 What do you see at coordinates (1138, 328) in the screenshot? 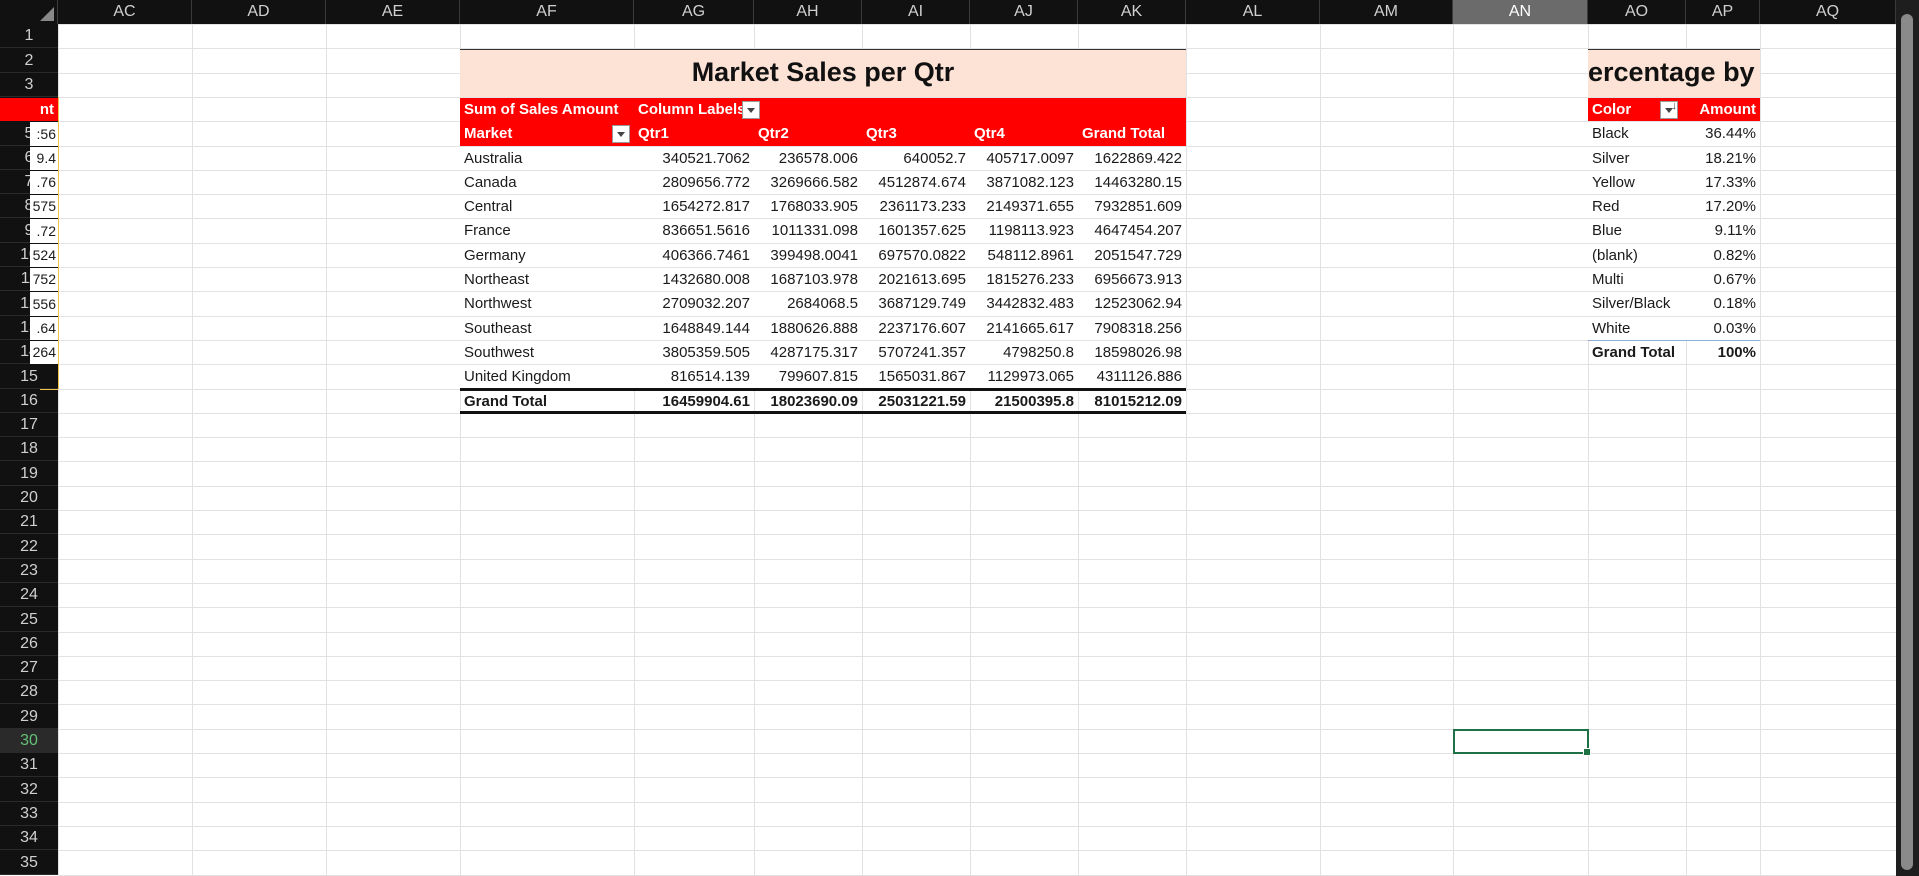
I see `pivot-value-total: 7908318.256` at bounding box center [1138, 328].